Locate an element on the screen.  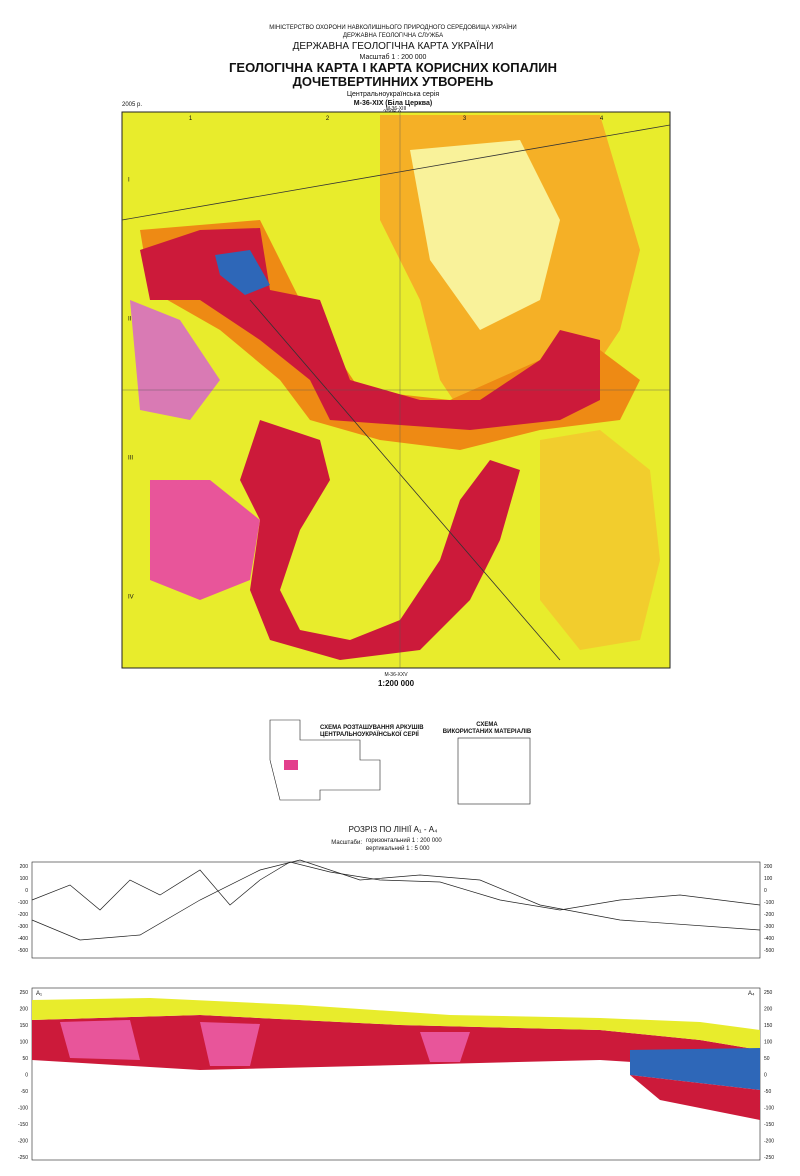
section-scale: горизонтальний 1 : 200 000 is located at coordinates (404, 840).